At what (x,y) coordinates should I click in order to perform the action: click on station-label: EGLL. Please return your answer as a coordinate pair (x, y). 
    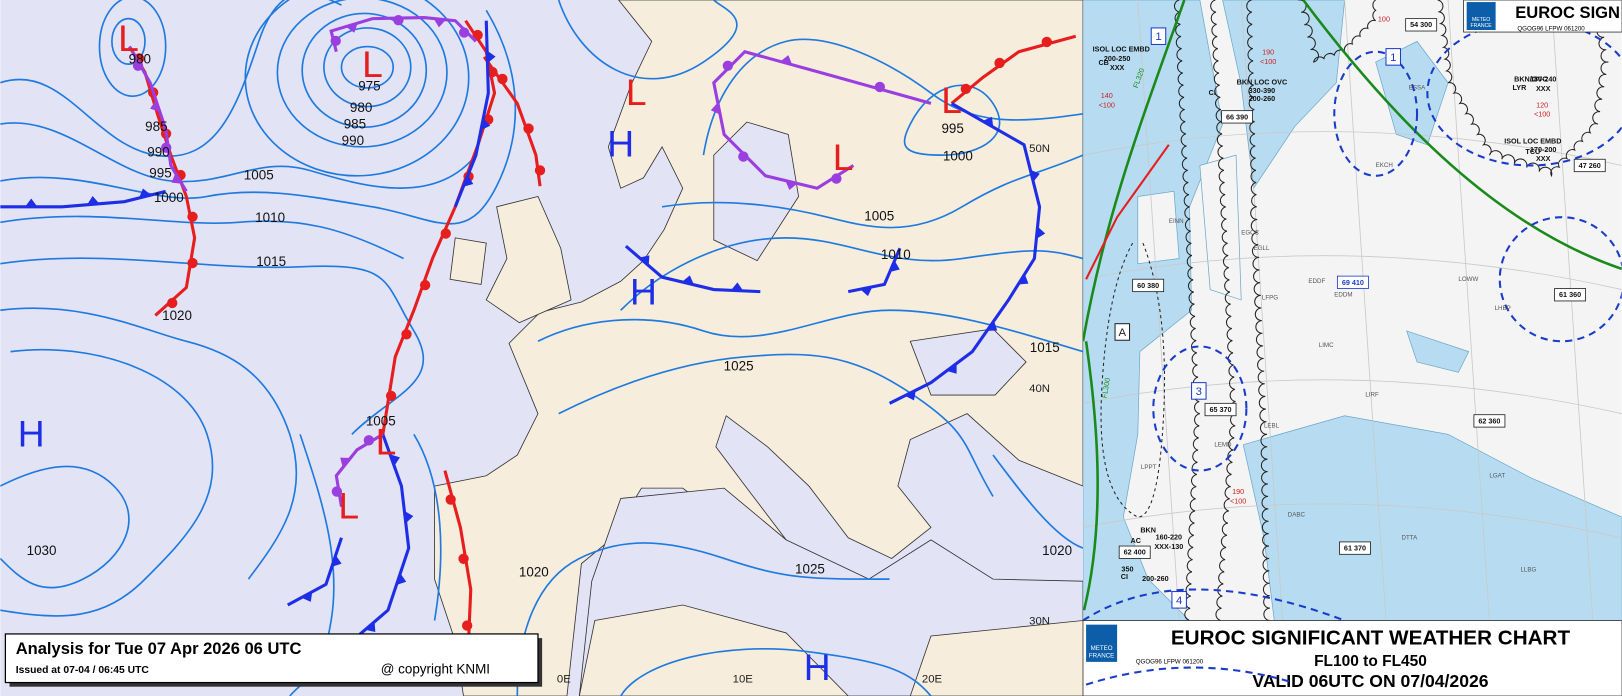
    Looking at the image, I should click on (1262, 248).